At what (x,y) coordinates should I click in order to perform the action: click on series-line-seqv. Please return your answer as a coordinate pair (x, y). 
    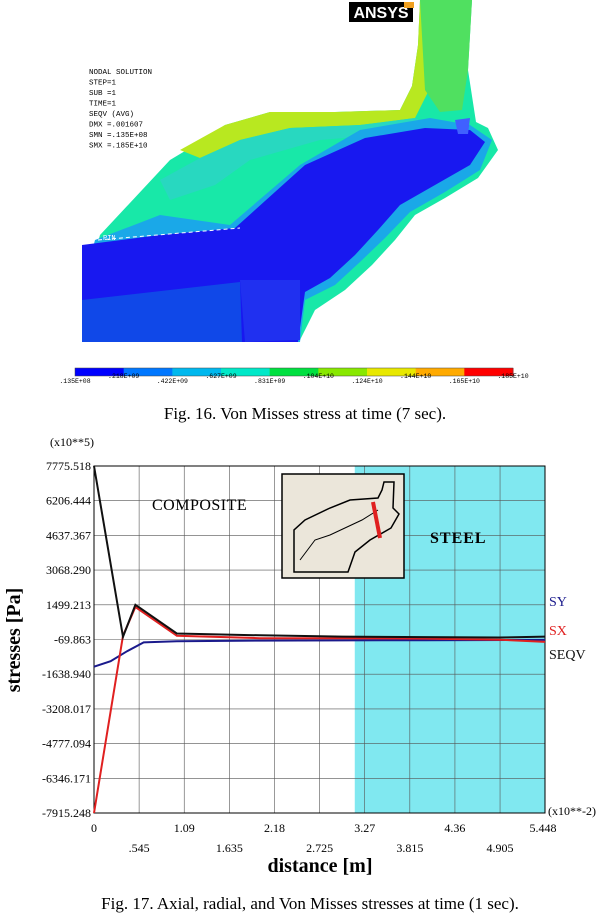
    Looking at the image, I should click on (319, 553).